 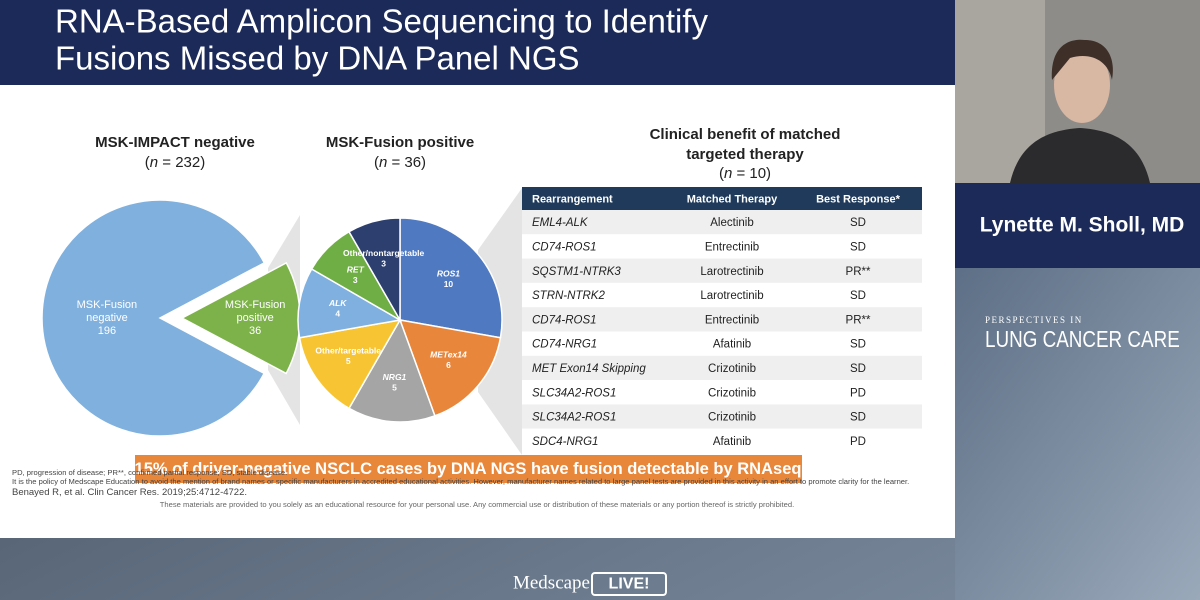 I want to click on table-cell: EML4-ALK, so click(x=560, y=223).